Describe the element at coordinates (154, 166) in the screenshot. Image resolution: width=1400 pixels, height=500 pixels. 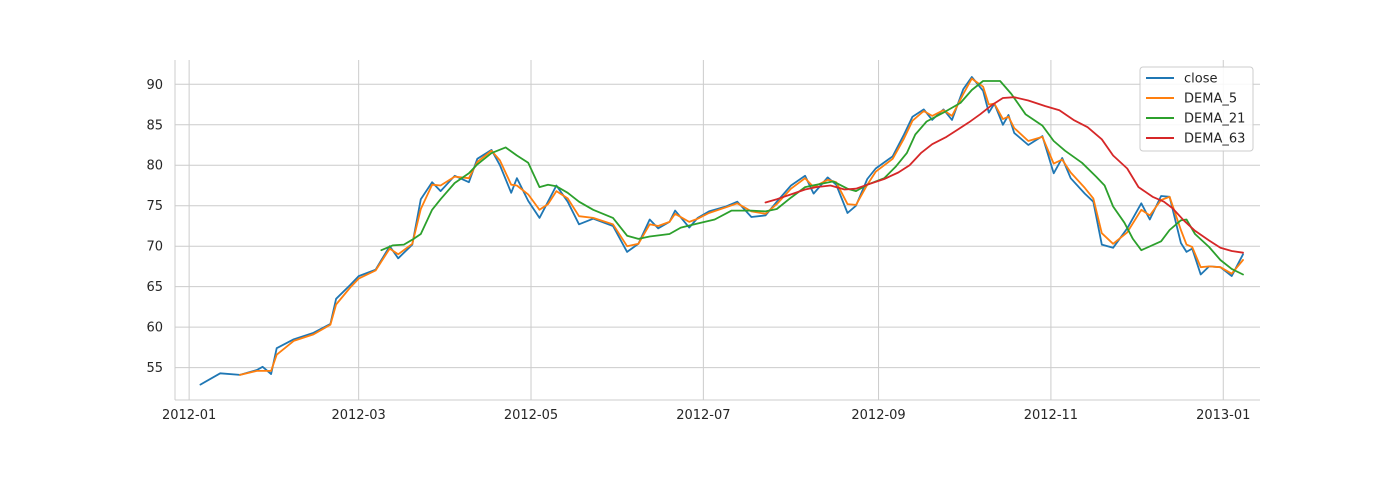
I see `y-tick-label: 80` at that location.